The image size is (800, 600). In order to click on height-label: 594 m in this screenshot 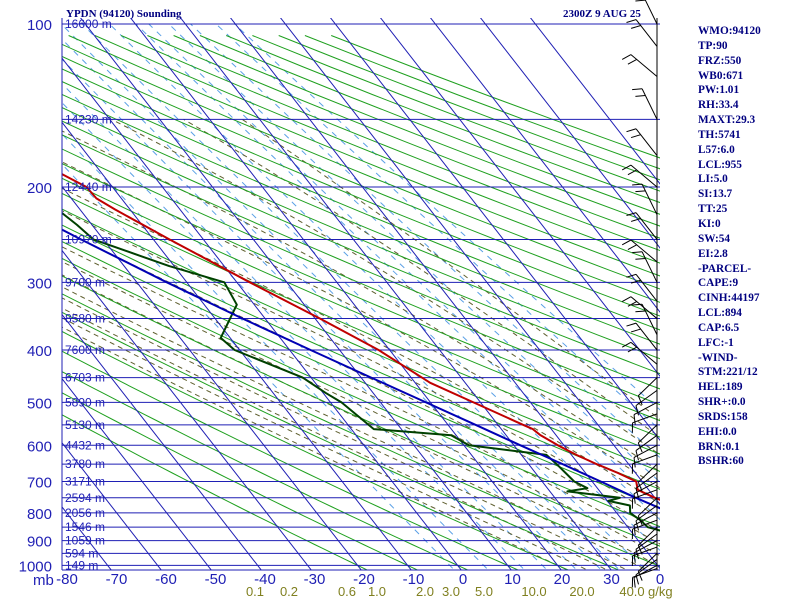, I will do `click(81, 553)`.